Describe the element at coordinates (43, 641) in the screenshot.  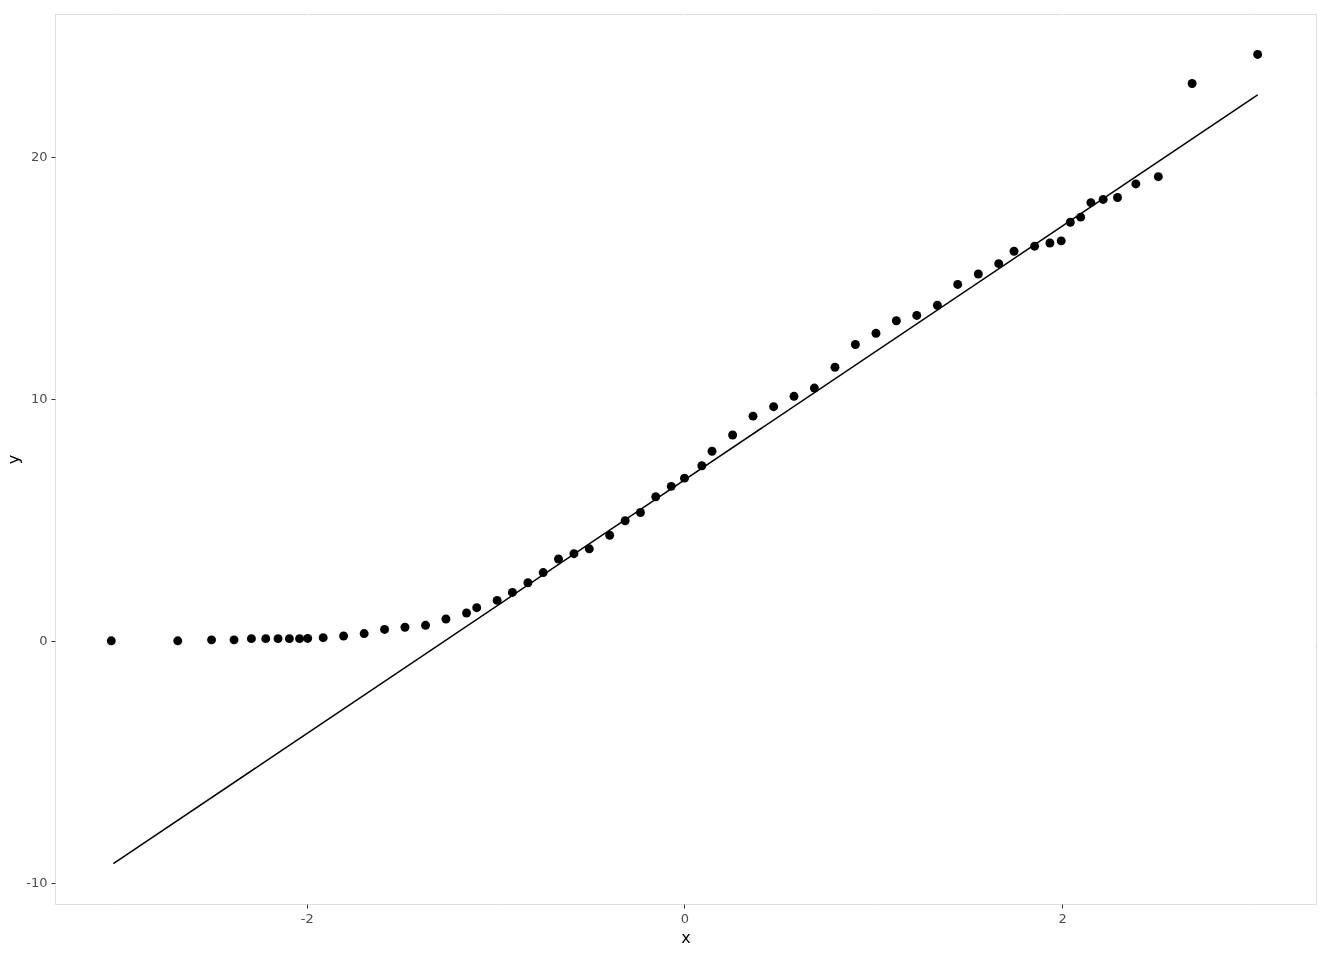
I see `y-tick-label: 0` at that location.